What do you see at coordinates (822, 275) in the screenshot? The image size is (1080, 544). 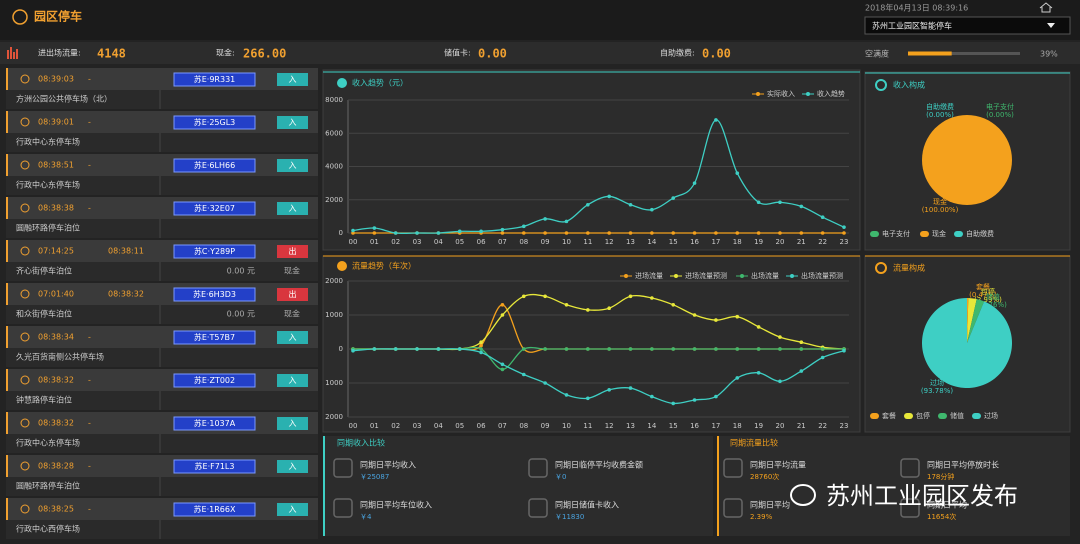 I see `legend-label: 出场流量预测` at bounding box center [822, 275].